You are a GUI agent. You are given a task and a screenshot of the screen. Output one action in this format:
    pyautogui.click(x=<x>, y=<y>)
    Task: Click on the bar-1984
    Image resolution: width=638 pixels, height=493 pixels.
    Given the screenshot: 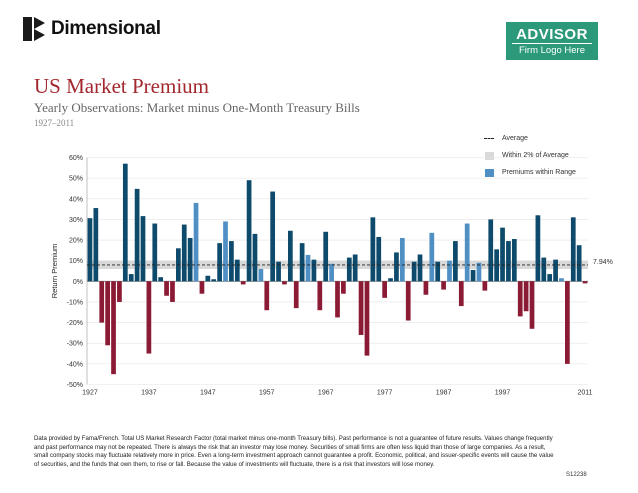 What is the action you would take?
    pyautogui.click(x=426, y=288)
    